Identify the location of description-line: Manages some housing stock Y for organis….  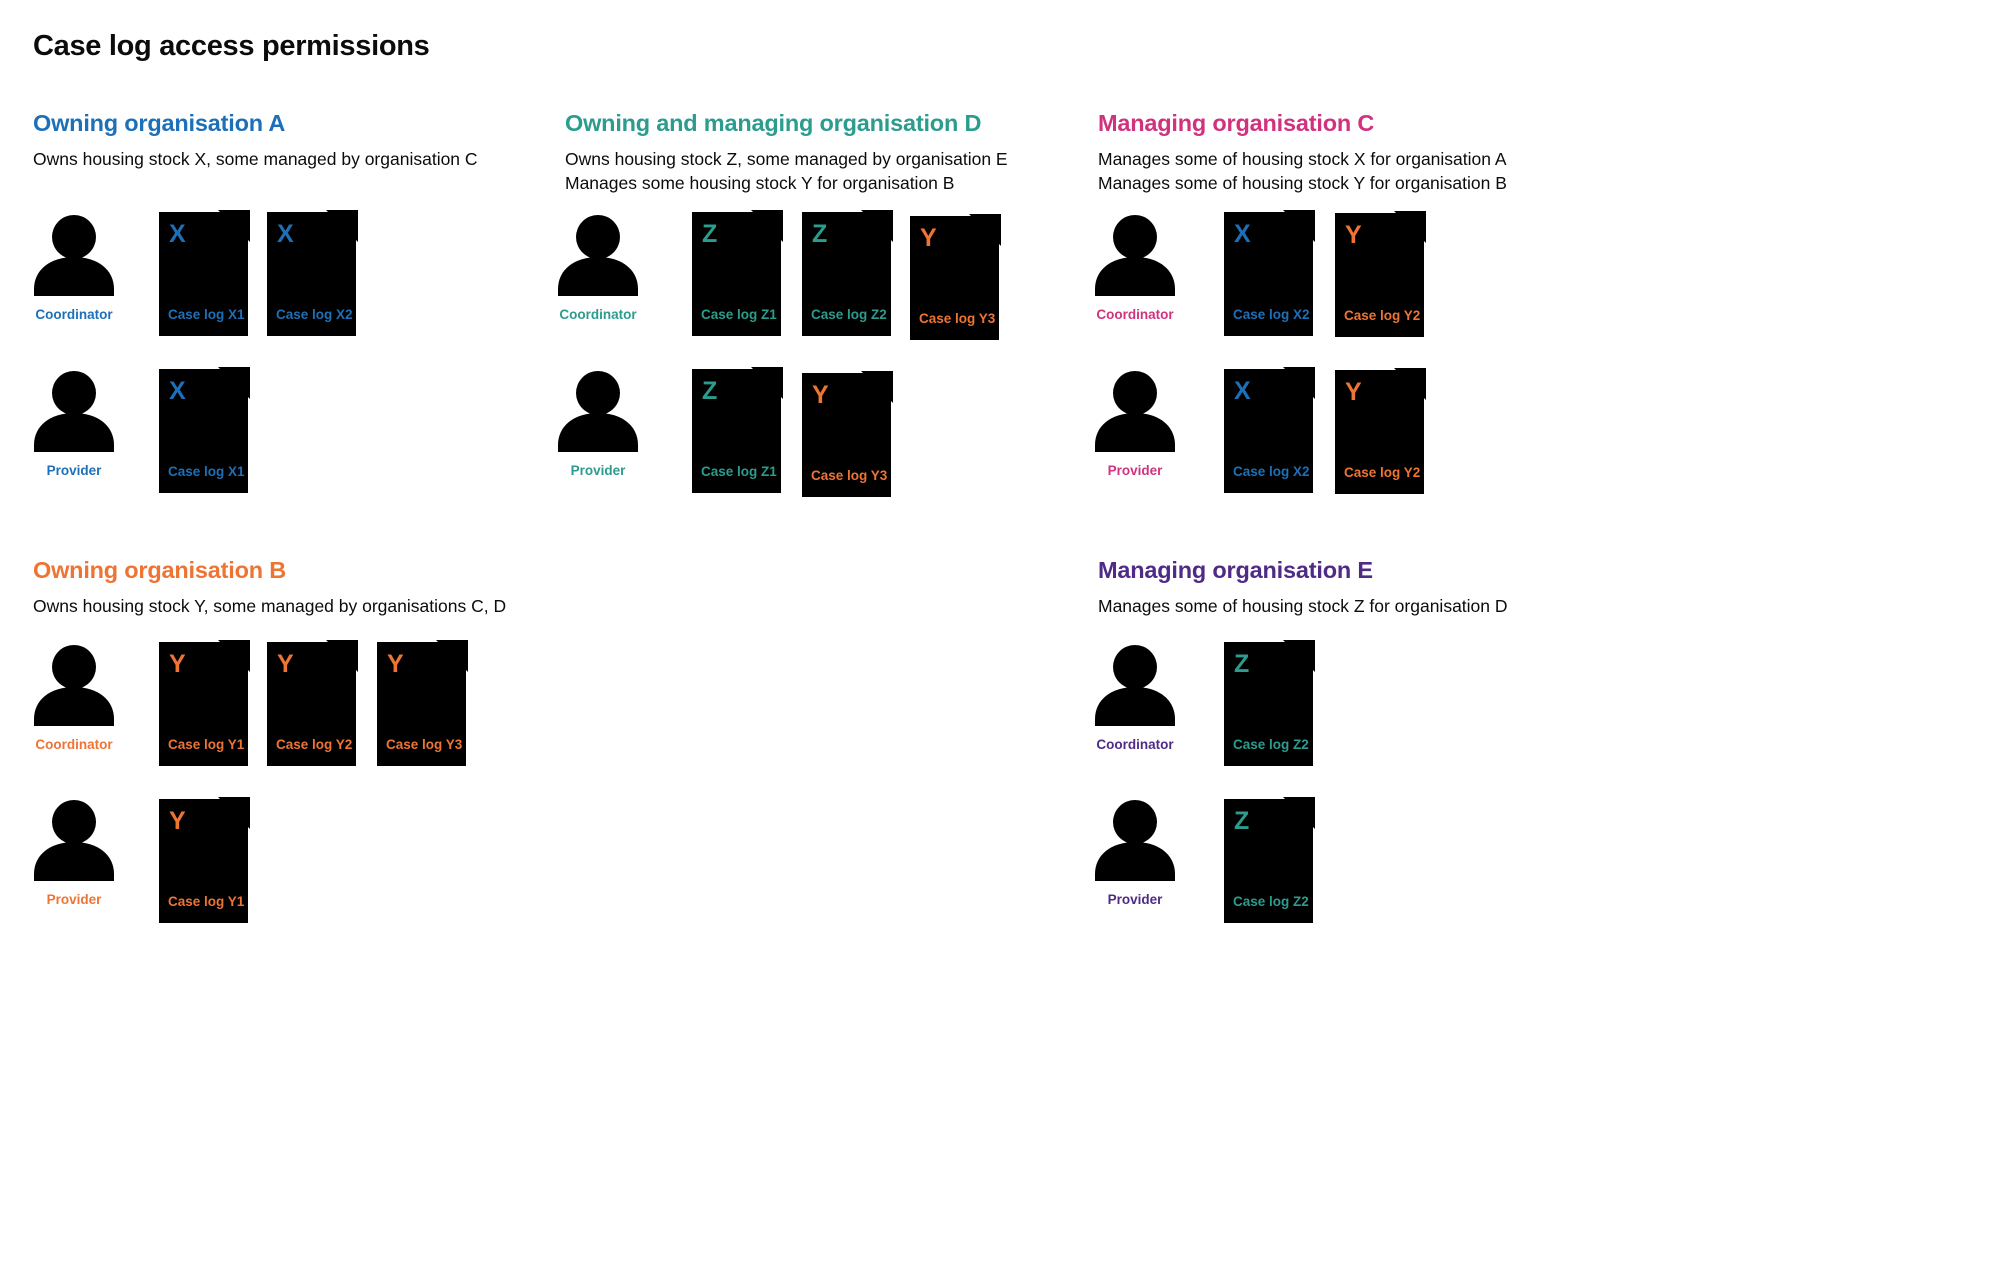
(760, 183).